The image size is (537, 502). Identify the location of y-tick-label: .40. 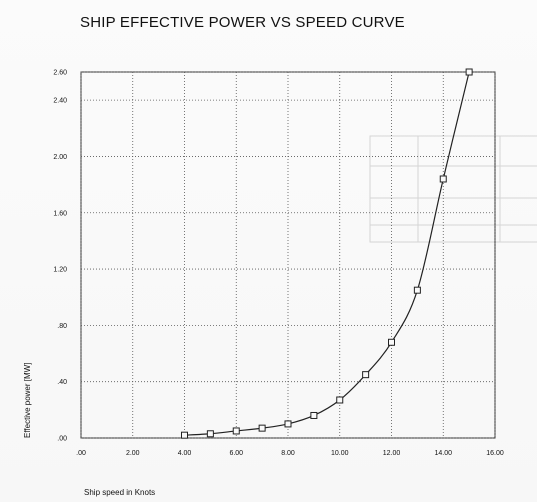
(62, 382).